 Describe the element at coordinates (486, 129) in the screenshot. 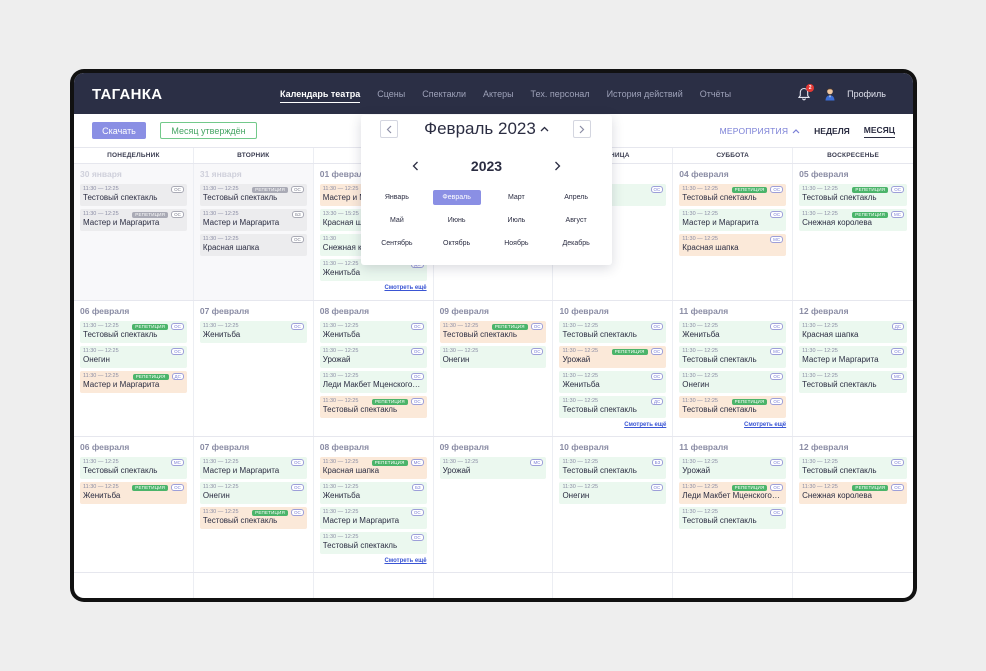

I see `picker-title: Февраль 2023` at that location.